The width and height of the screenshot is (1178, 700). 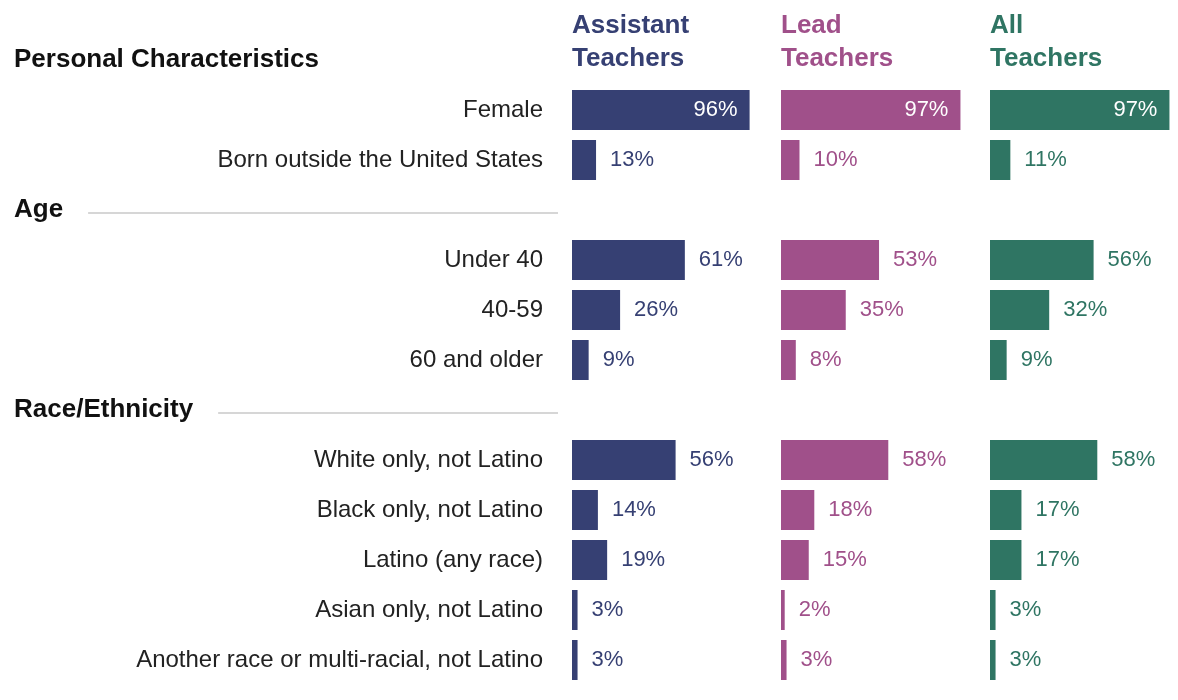 I want to click on data-label: 11%, so click(x=1045, y=159).